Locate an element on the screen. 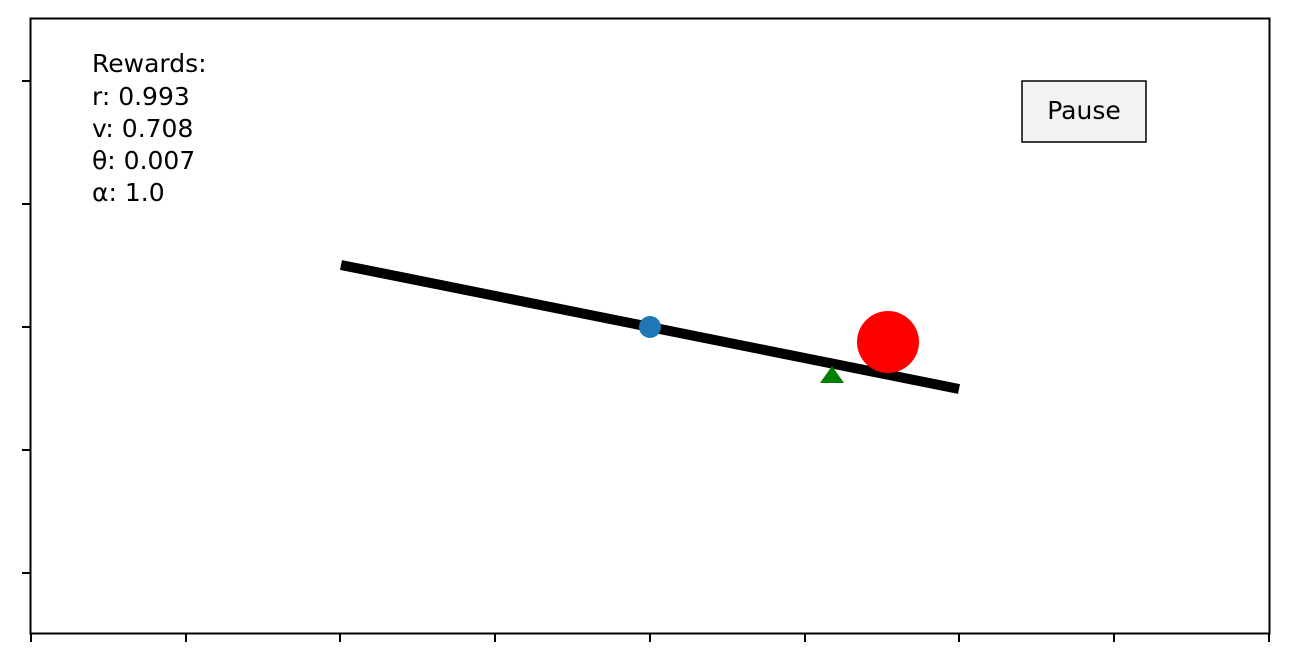  pivot-point is located at coordinates (650, 327).